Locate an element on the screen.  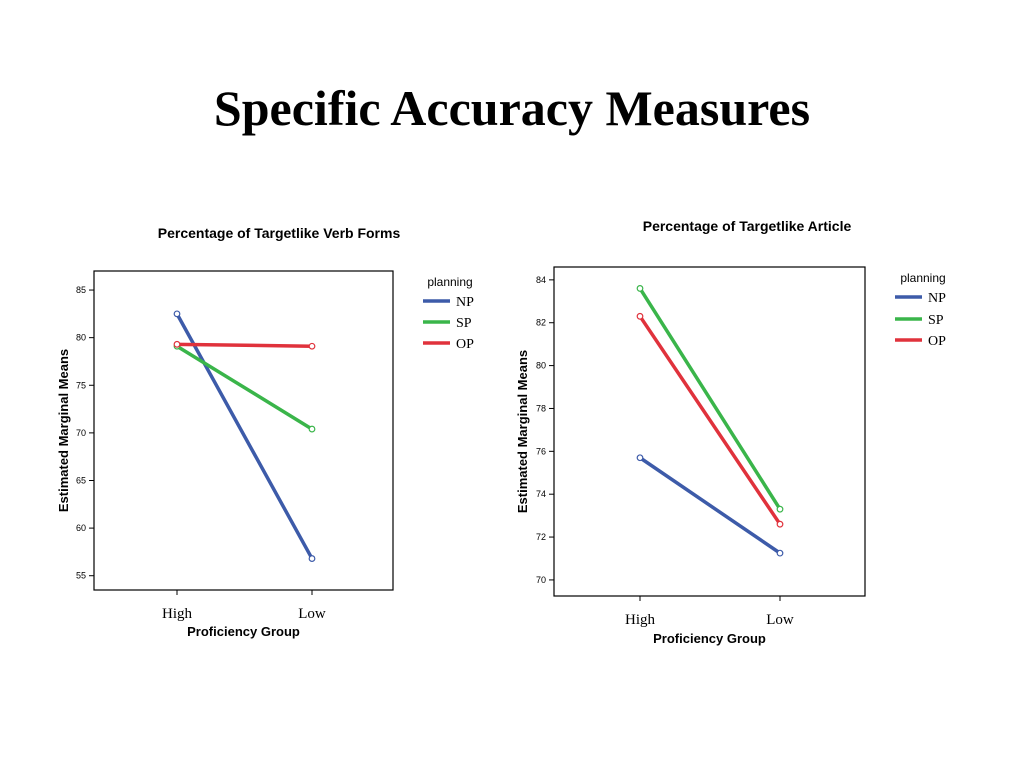
y-tick-label: 65 is located at coordinates (81, 480).